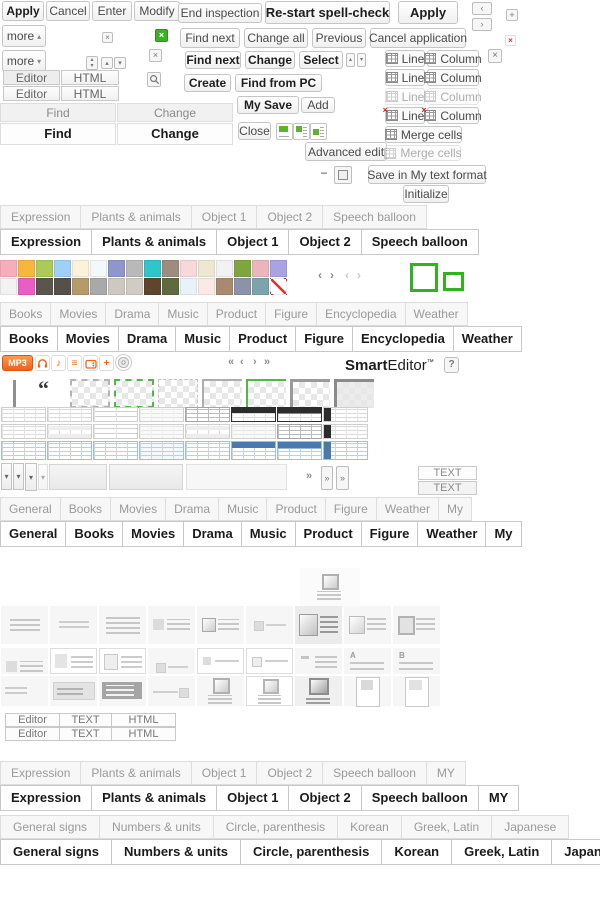 The height and width of the screenshot is (900, 600). Describe the element at coordinates (18, 476) in the screenshot. I see `dropdown-mini-2: ▾` at that location.